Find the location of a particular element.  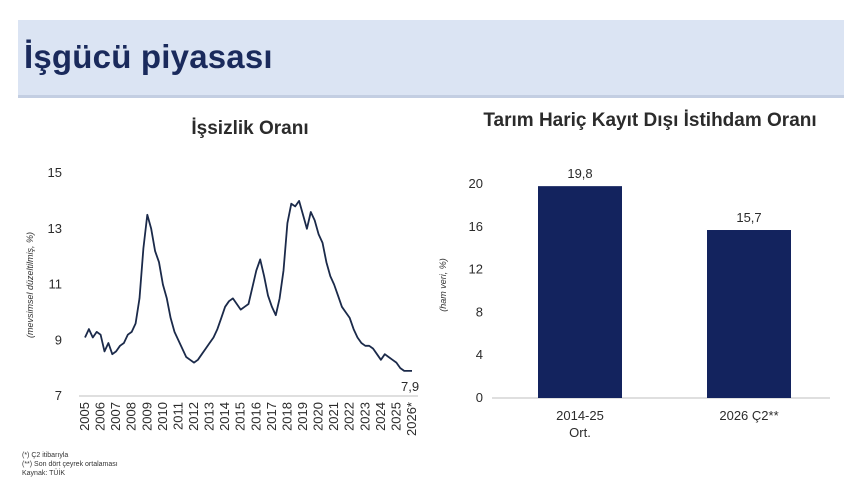

x-tick-label: 2017 is located at coordinates (271, 416).